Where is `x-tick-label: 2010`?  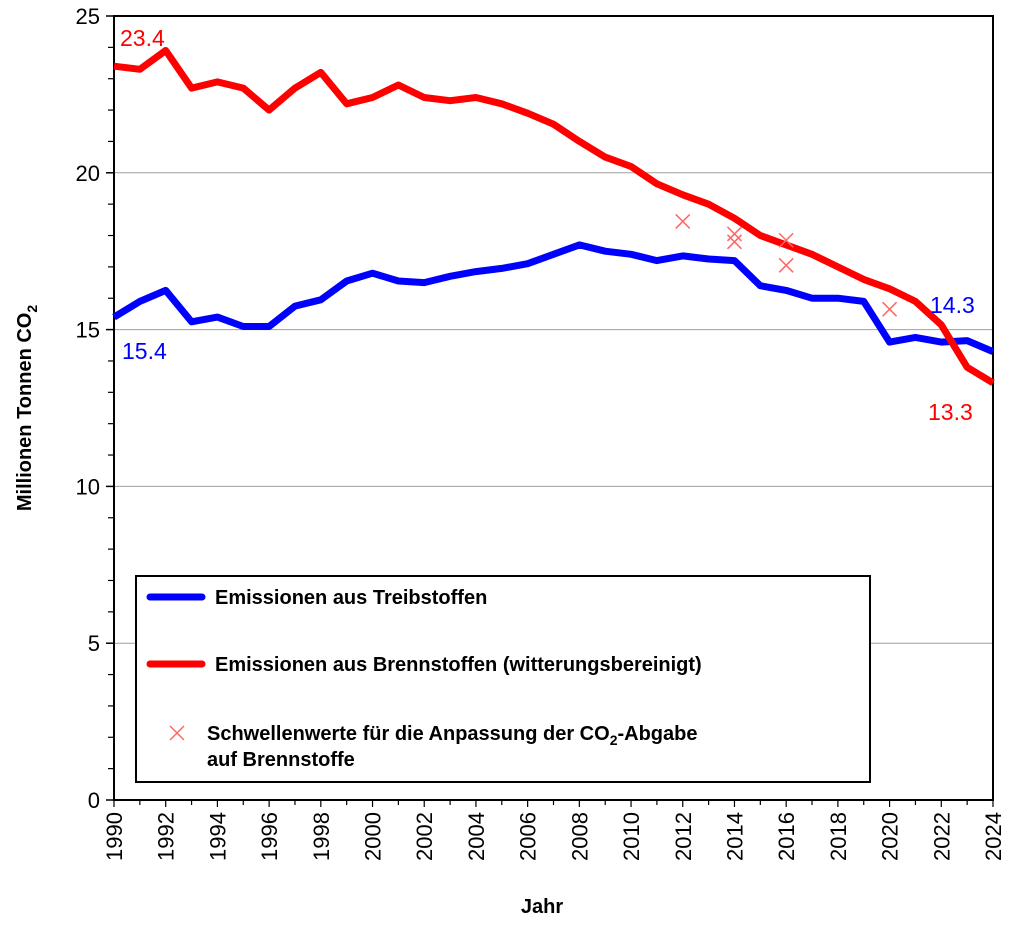
x-tick-label: 2010 is located at coordinates (631, 836).